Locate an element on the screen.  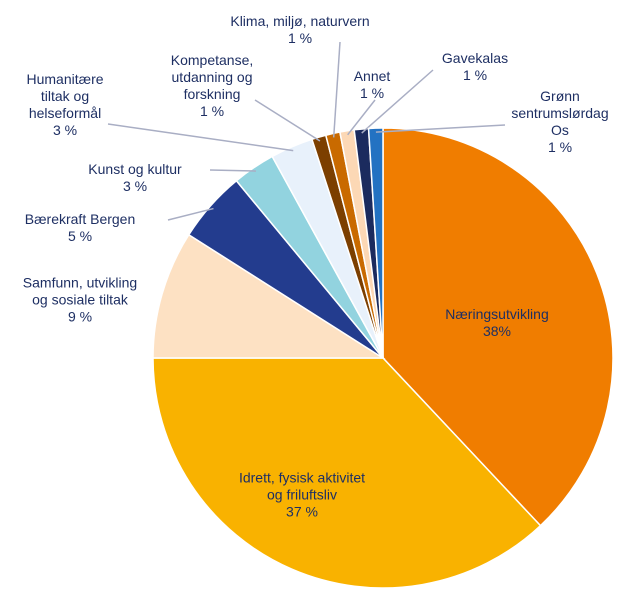
slice-label: Kunst og kultur 3 % is located at coordinates (135, 178).